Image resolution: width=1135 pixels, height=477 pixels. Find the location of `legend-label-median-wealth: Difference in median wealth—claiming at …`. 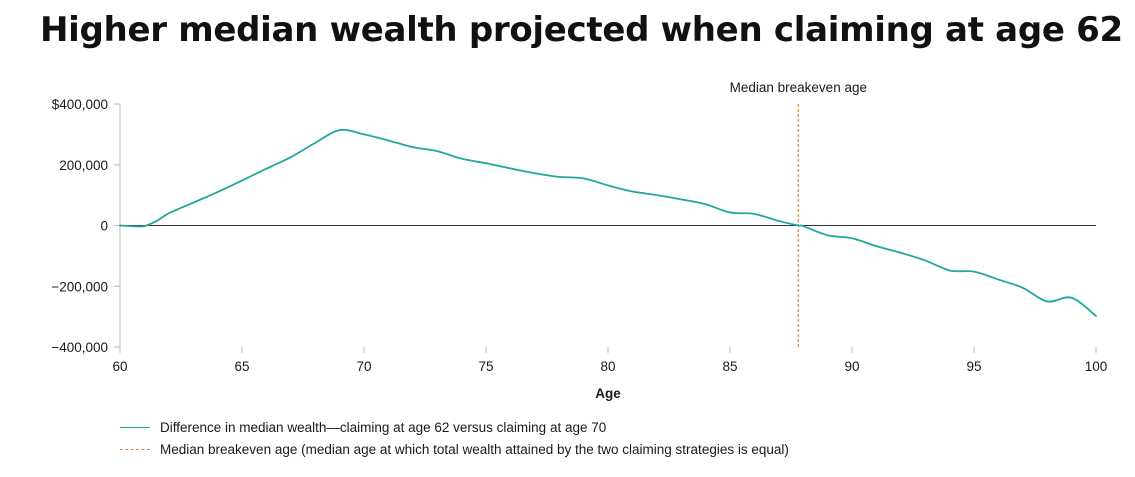

legend-label-median-wealth: Difference in median wealth—claiming at … is located at coordinates (383, 427).